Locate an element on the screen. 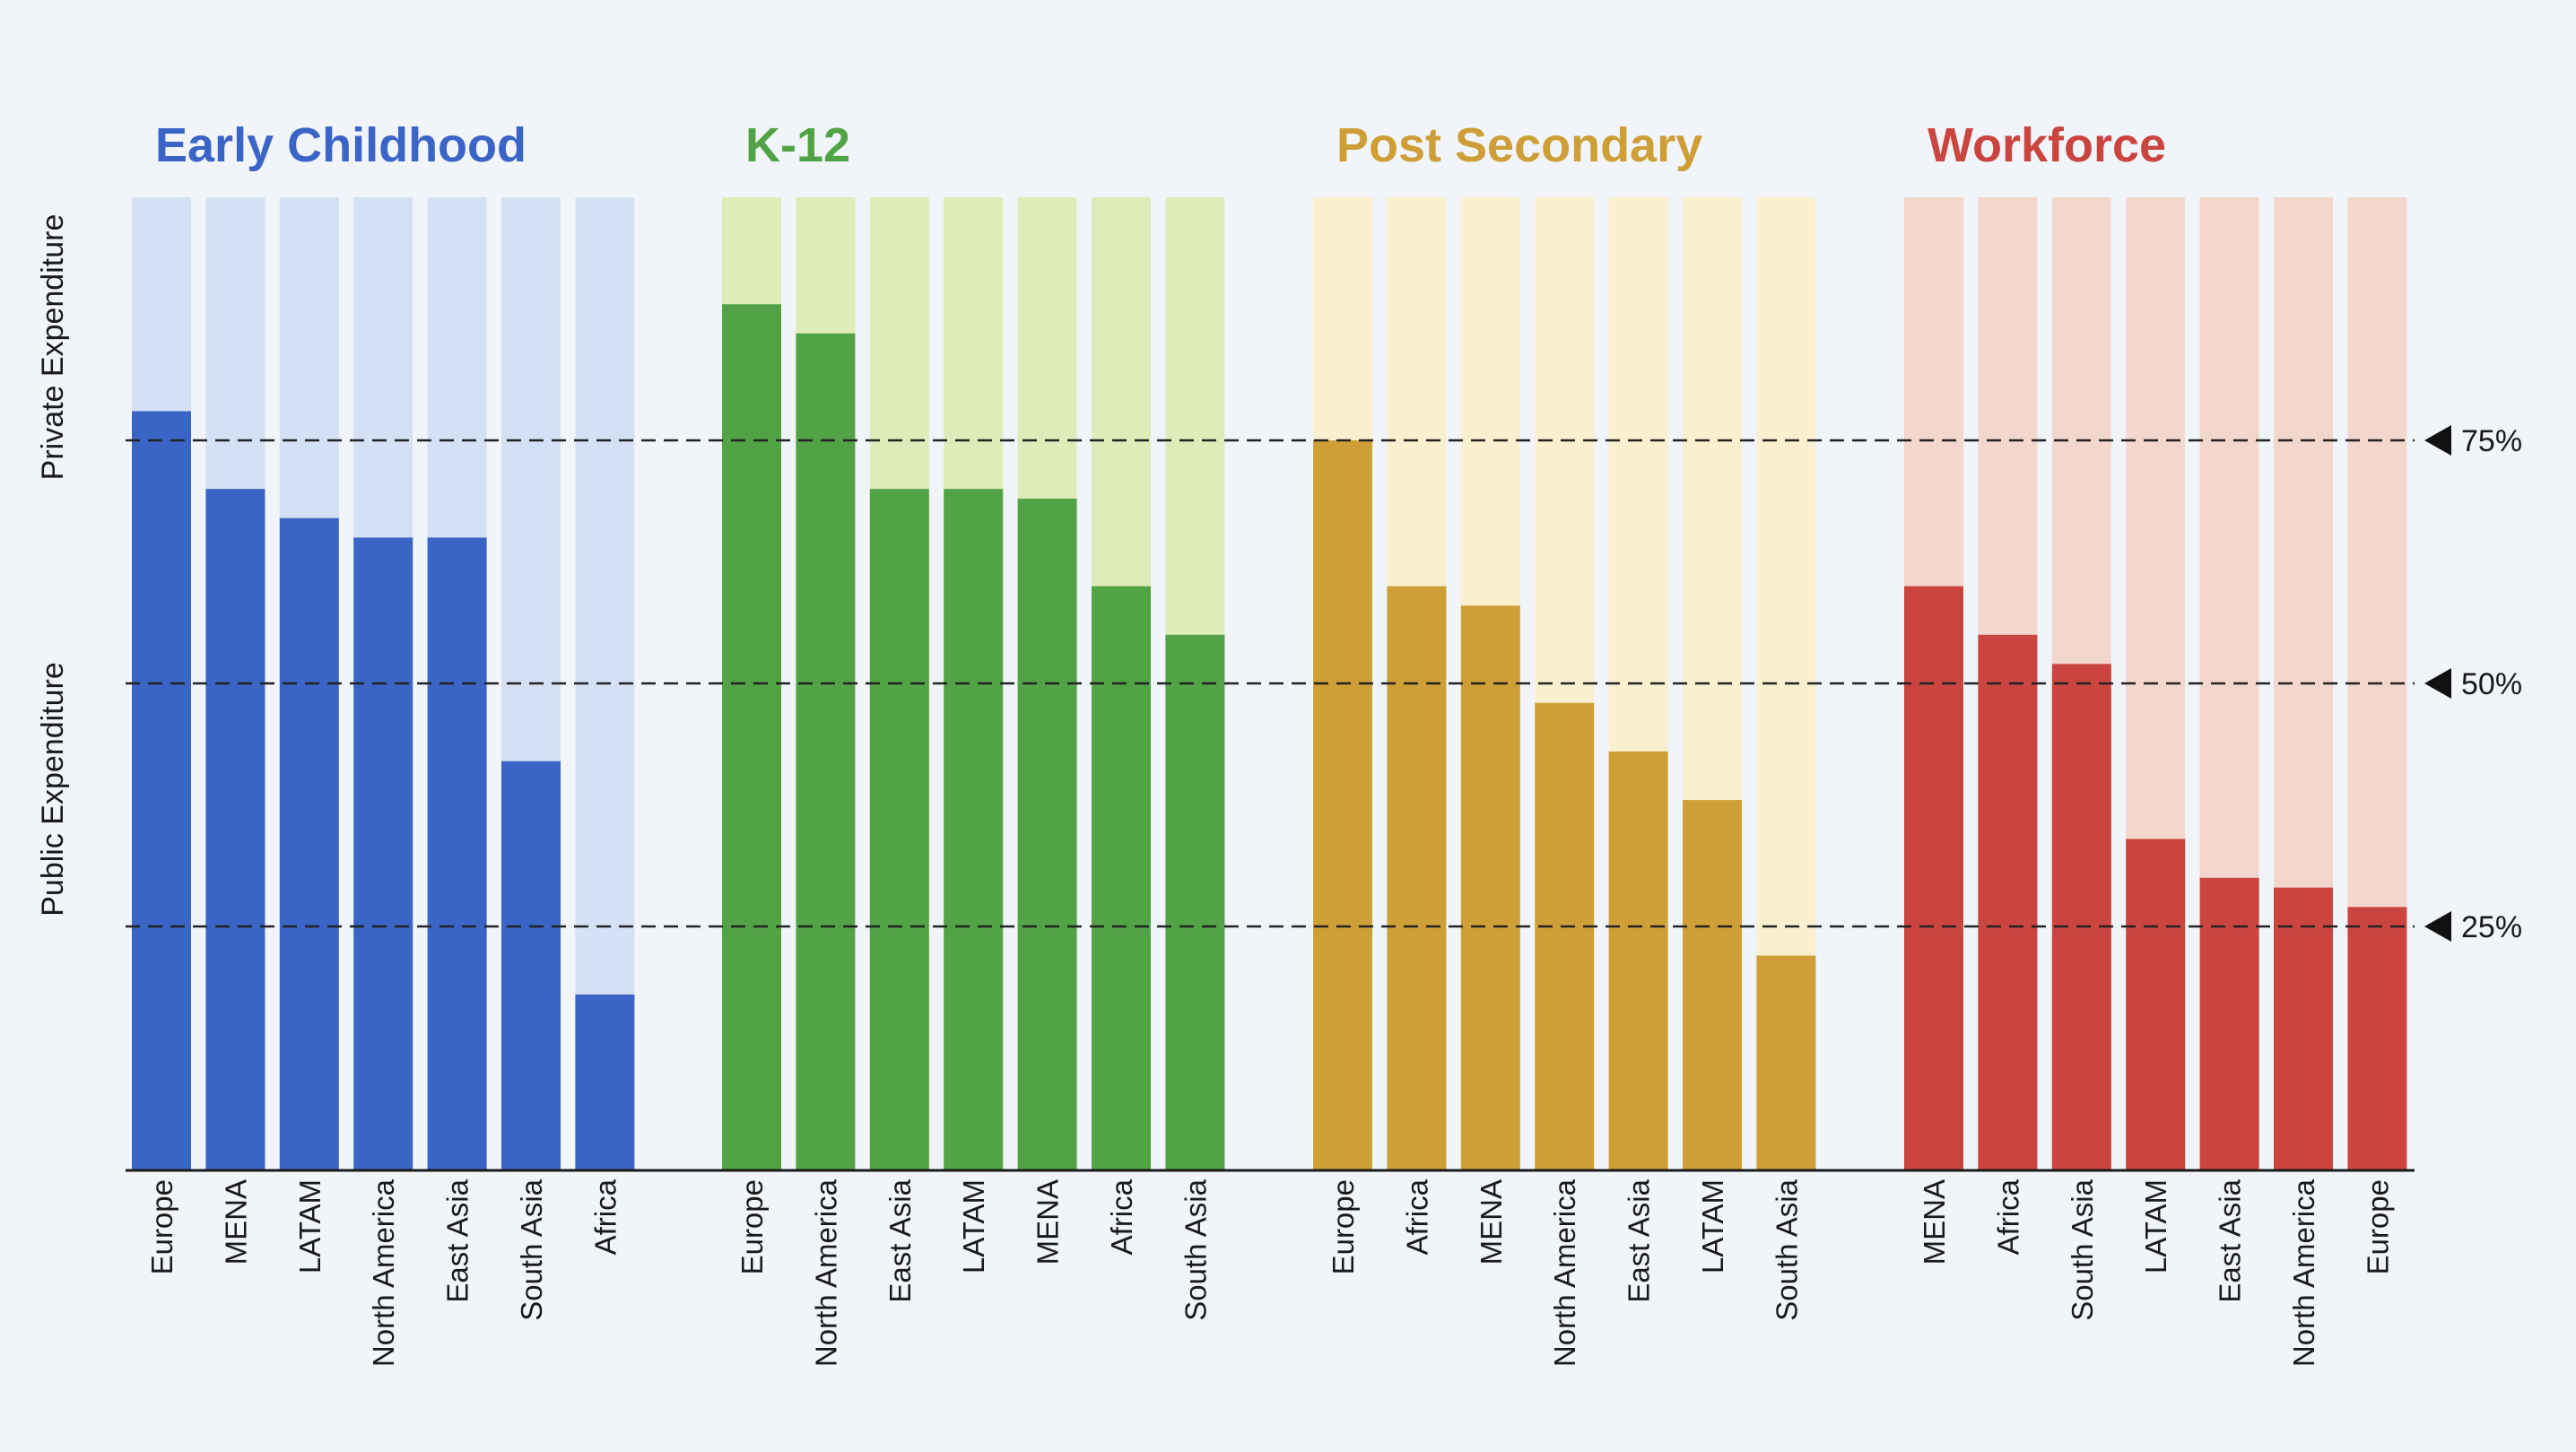  bar-workforce-north-america is located at coordinates (2303, 1028).